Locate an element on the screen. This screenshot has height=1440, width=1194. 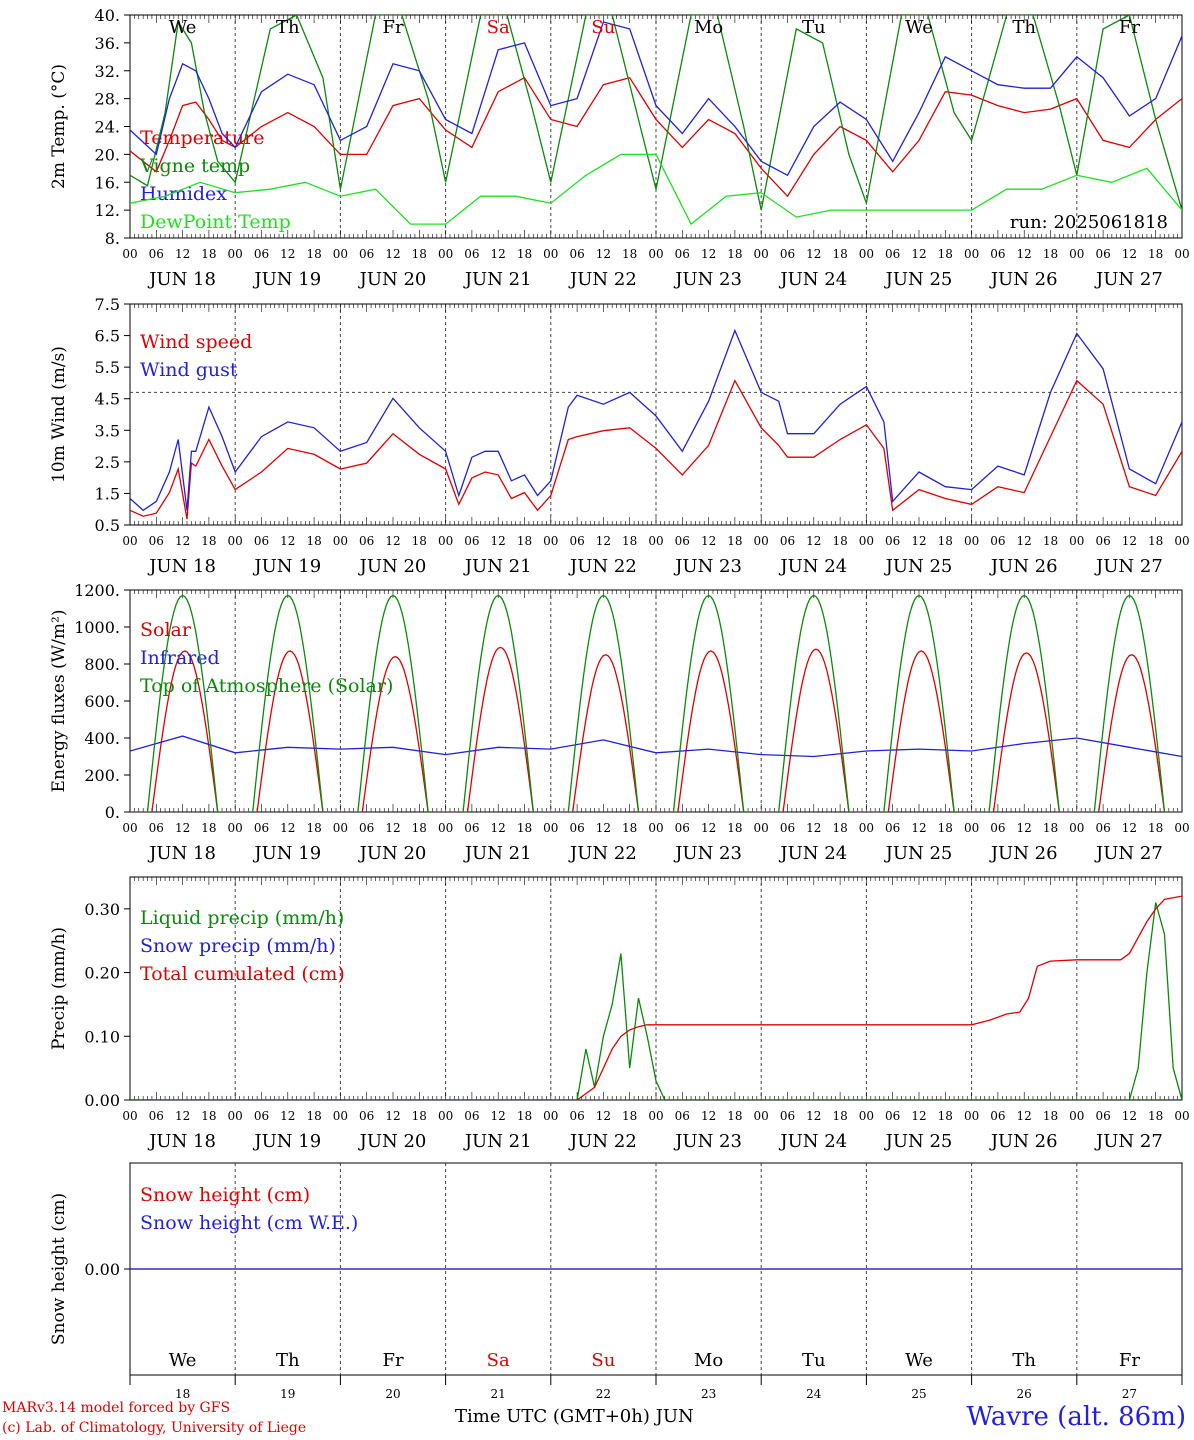
series-line-temperature is located at coordinates (656, 137).